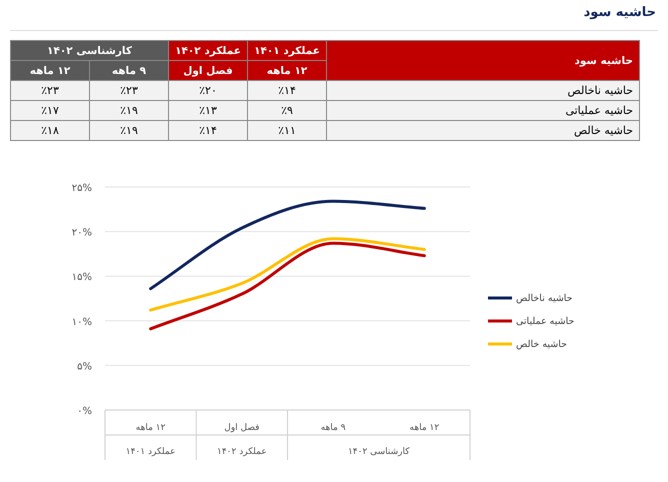 Image resolution: width=668 pixels, height=482 pixels. Describe the element at coordinates (82, 188) in the screenshot. I see `y-tick-label: ۲۵%` at that location.